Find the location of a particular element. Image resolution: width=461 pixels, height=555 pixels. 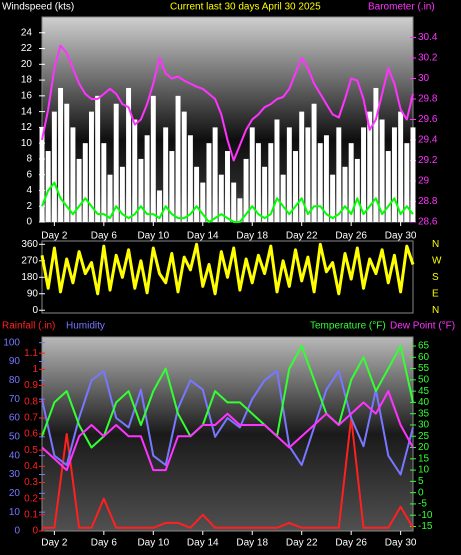

x-tick-label: Day 14 is located at coordinates (203, 236).